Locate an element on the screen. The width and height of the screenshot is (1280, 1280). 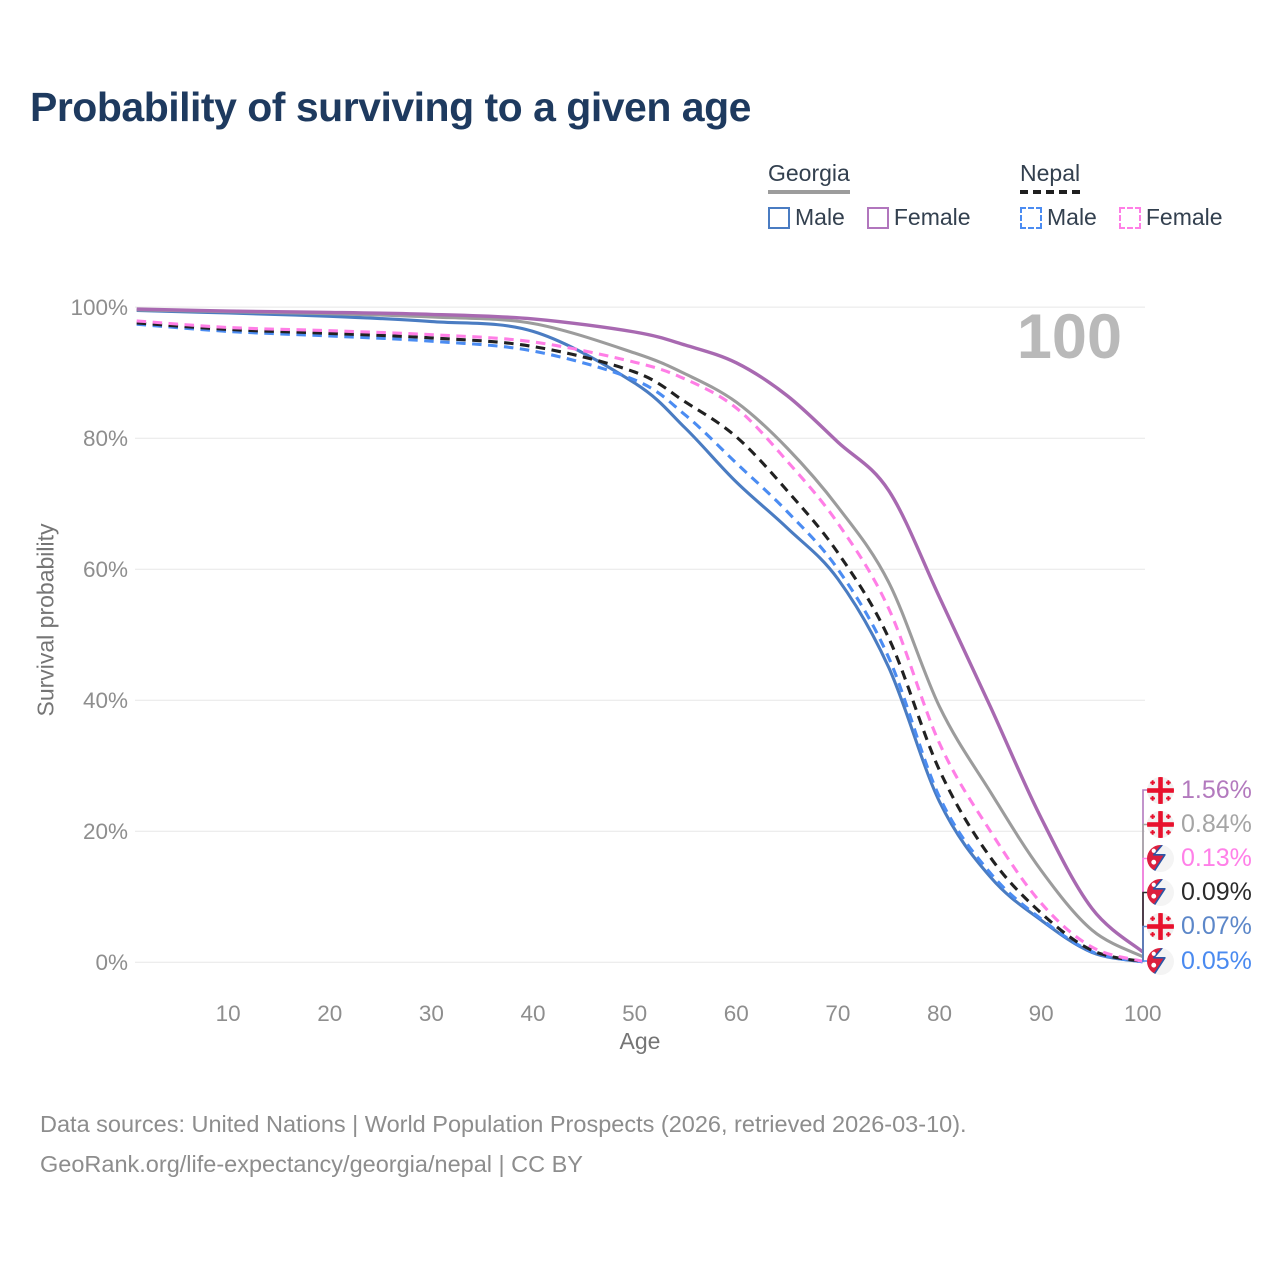
legend-label-georgia-female: Female is located at coordinates (932, 217).